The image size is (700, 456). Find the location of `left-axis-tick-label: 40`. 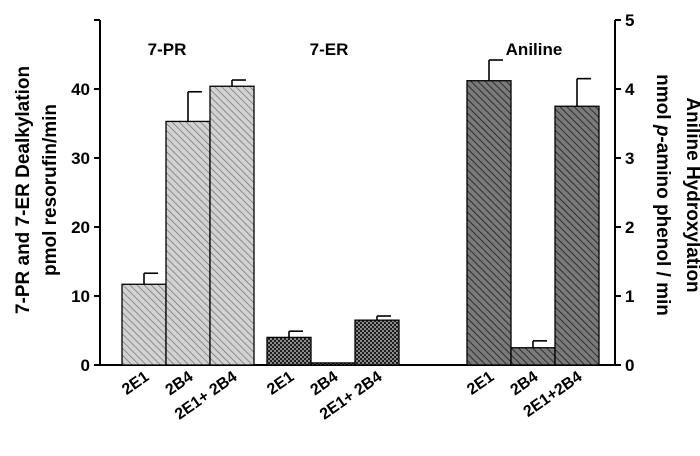

left-axis-tick-label: 40 is located at coordinates (80, 89).